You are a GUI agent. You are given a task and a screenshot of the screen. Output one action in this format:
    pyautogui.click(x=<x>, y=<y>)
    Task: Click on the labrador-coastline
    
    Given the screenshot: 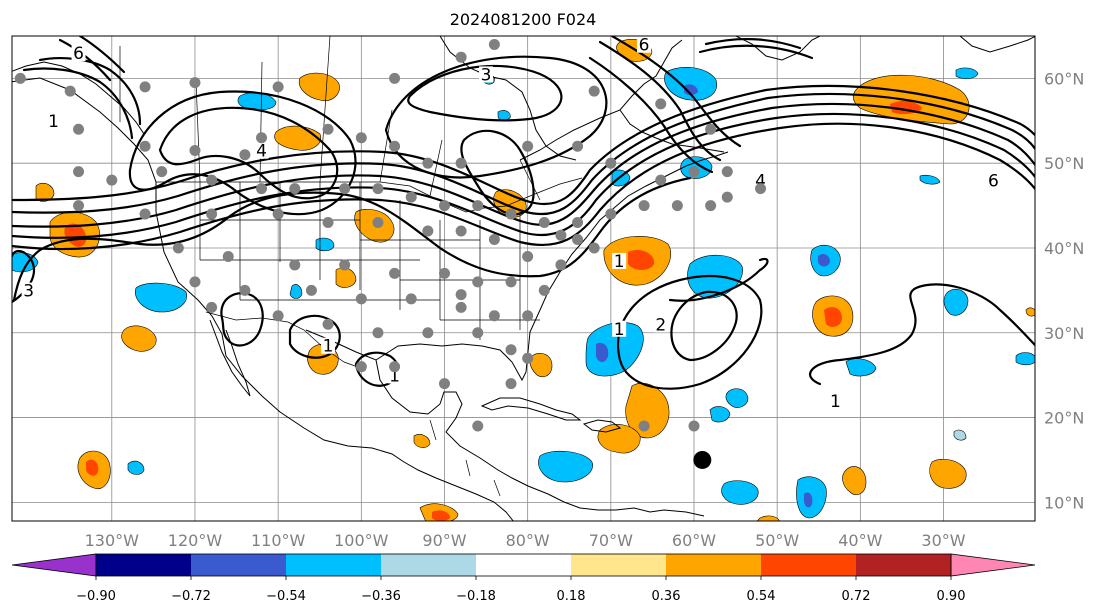 What is the action you would take?
    pyautogui.click(x=672, y=131)
    